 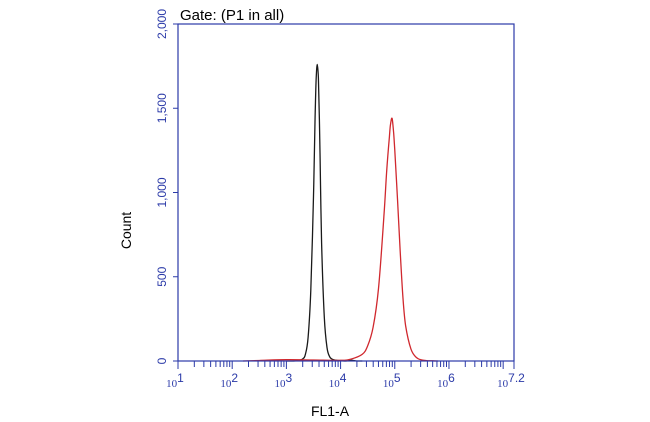 What do you see at coordinates (162, 192) in the screenshot?
I see `y-tick-label: 1,000` at bounding box center [162, 192].